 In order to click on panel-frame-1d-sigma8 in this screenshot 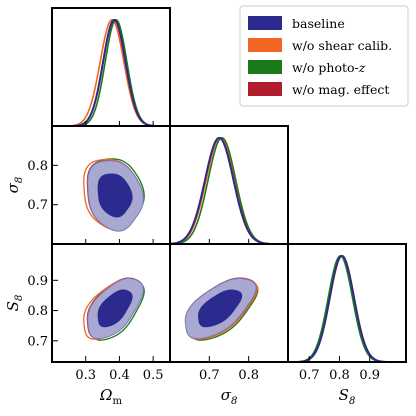, I will do `click(229, 185)`.